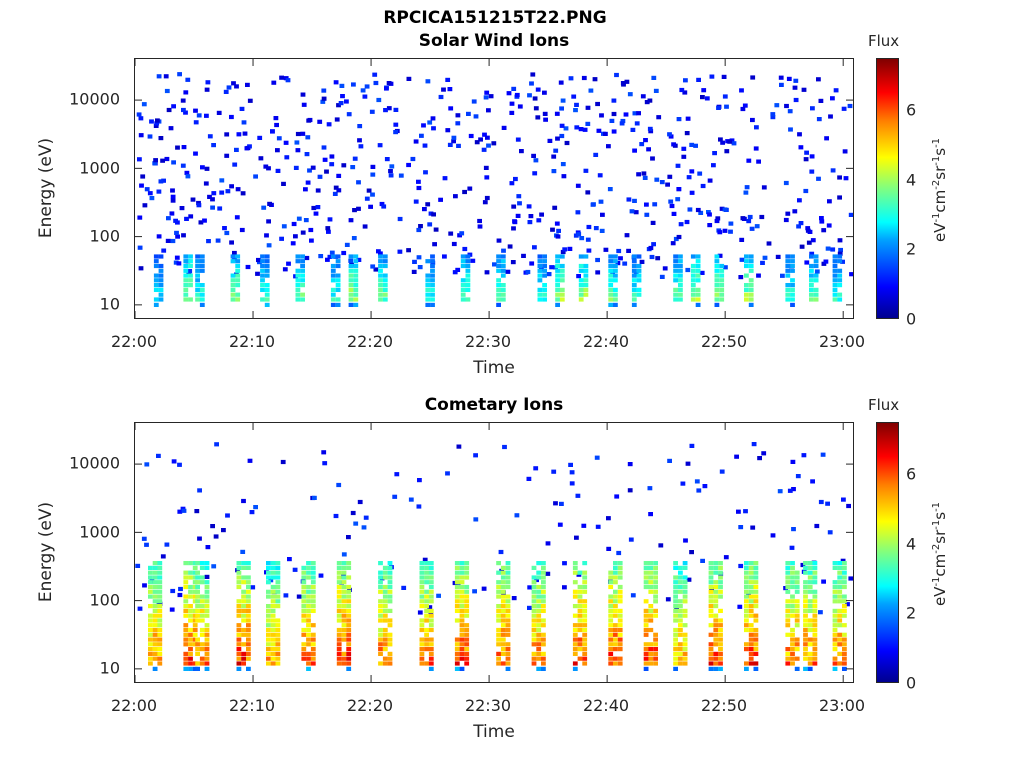 The height and width of the screenshot is (768, 1024). Describe the element at coordinates (134, 705) in the screenshot. I see `x-tick-label: 22:00` at that location.